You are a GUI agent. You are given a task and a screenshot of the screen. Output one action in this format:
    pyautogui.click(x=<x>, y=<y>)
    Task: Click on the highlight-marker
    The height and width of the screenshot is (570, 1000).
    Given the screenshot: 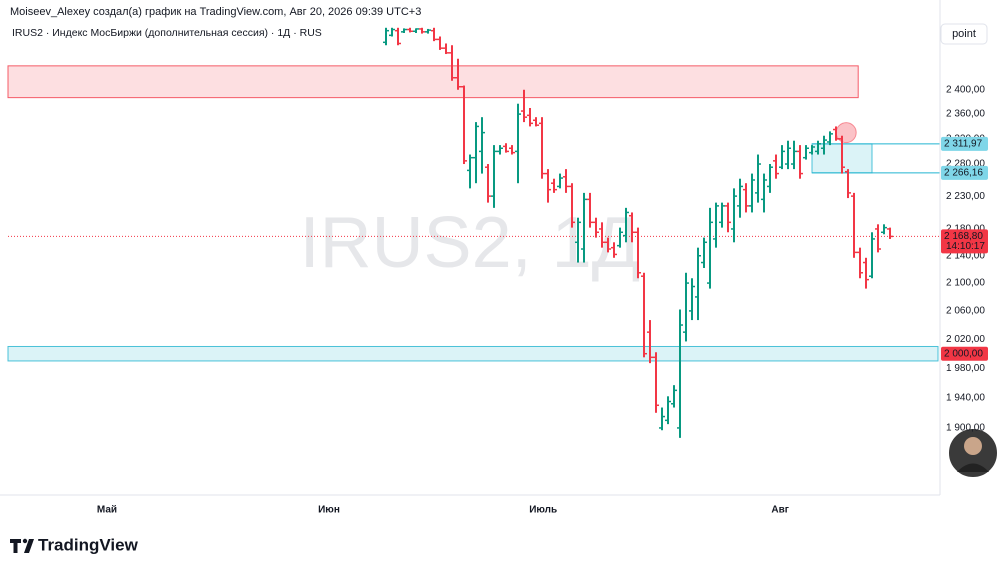 What is the action you would take?
    pyautogui.click(x=846, y=133)
    